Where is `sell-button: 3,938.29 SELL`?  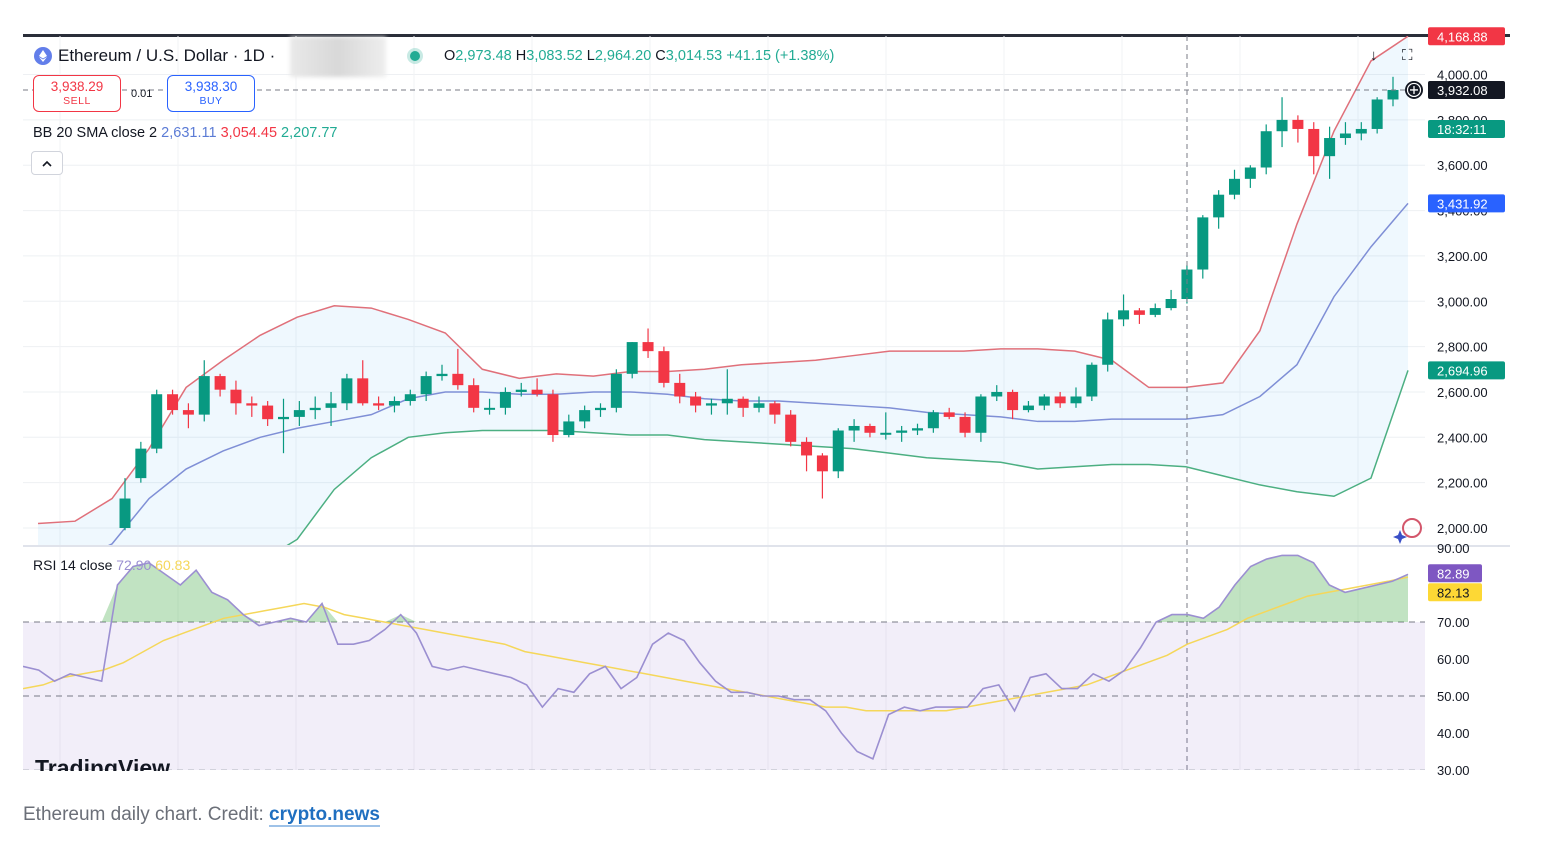
sell-button: 3,938.29 SELL is located at coordinates (77, 93).